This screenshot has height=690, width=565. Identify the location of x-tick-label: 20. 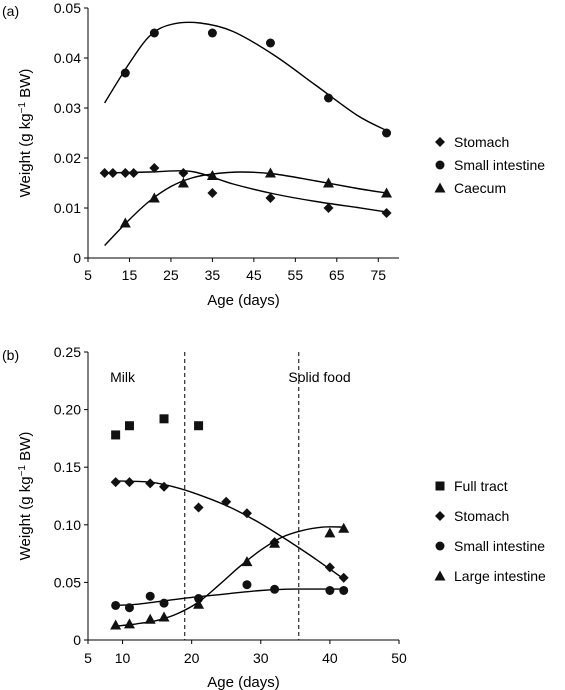
(192, 658).